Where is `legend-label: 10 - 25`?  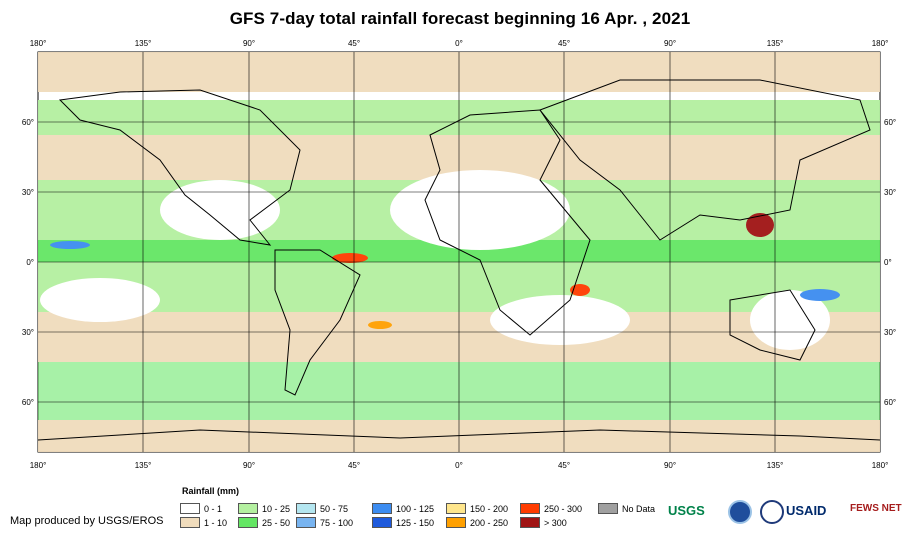 legend-label: 10 - 25 is located at coordinates (276, 508).